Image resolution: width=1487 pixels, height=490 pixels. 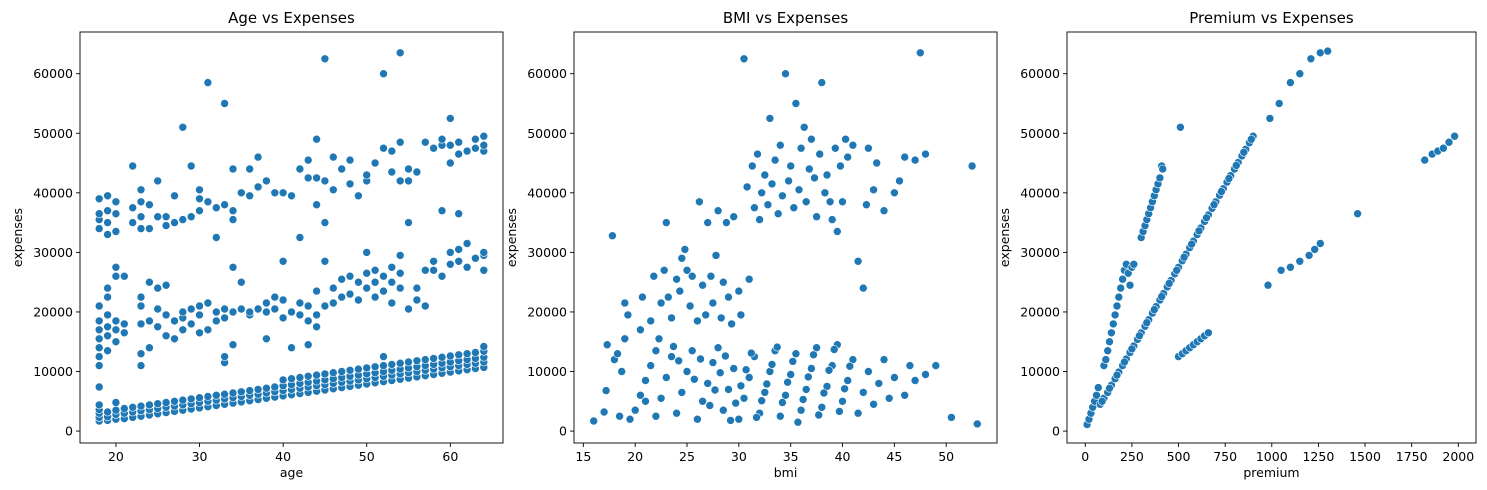 What do you see at coordinates (547, 252) in the screenshot?
I see `y-tick-label: 30000` at bounding box center [547, 252].